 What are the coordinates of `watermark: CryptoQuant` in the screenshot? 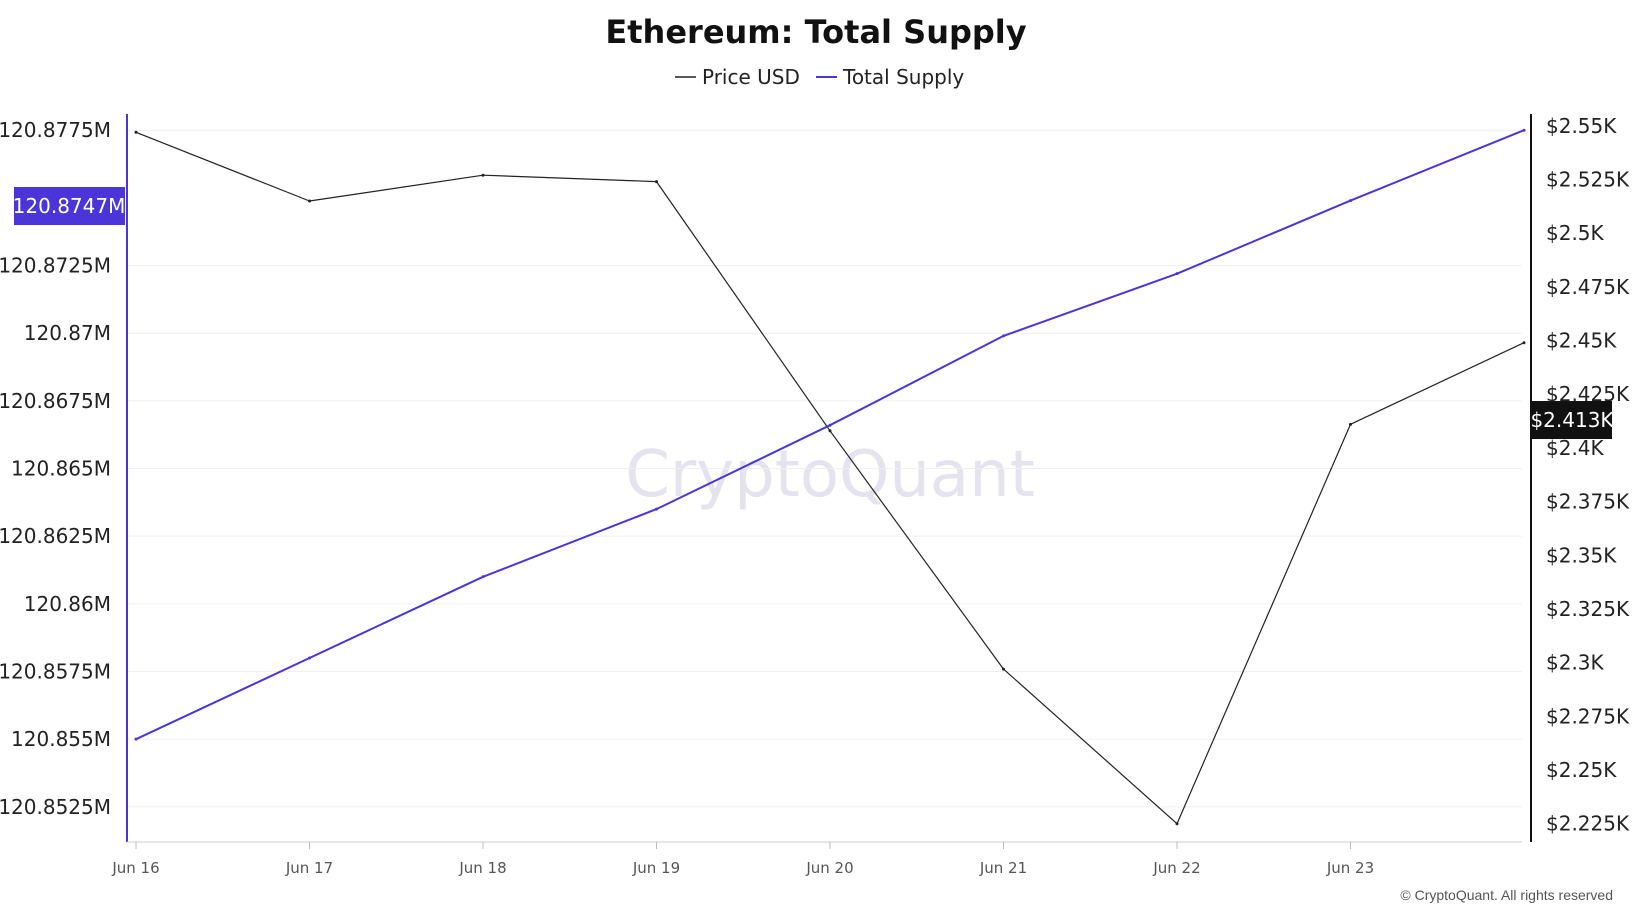 It's located at (830, 475).